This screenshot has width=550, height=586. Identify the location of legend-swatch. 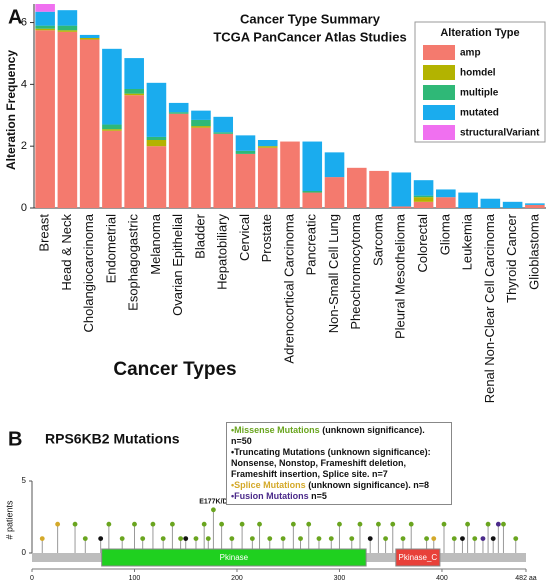
(439, 132).